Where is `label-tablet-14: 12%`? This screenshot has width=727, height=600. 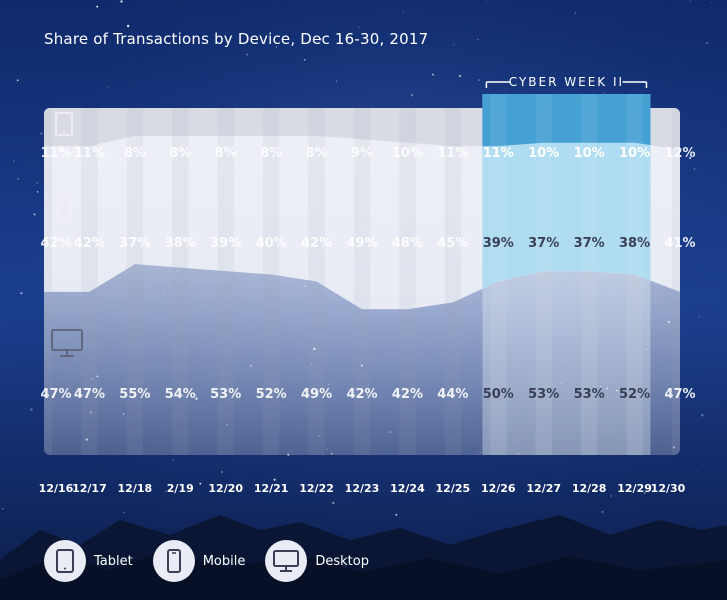
label-tablet-14: 12% is located at coordinates (679, 153).